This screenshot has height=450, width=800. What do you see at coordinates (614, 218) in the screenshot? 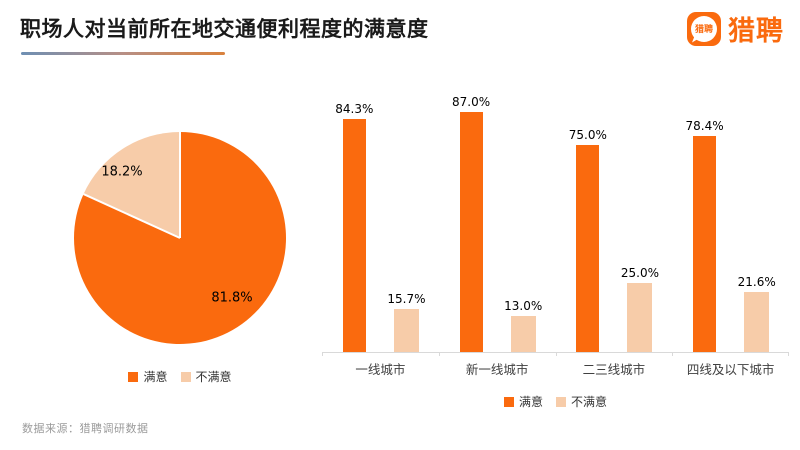
I see `bar-group-二三线城市: 75.0% 25.0%` at bounding box center [614, 218].